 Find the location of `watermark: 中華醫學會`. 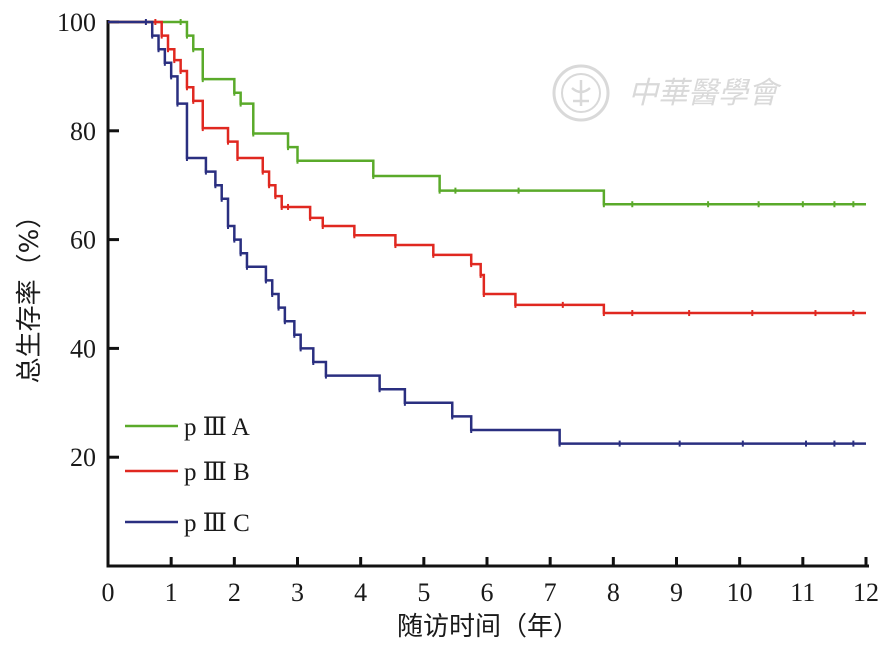

watermark: 中華醫學會 is located at coordinates (667, 93).